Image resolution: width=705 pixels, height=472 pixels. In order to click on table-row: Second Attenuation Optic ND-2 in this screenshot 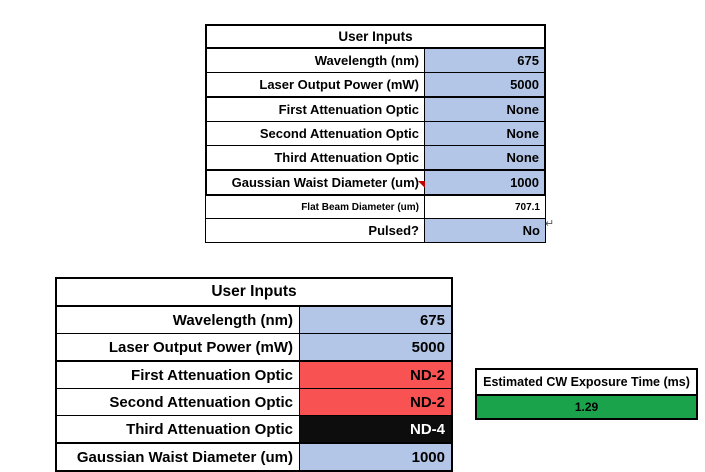, I will do `click(254, 402)`.